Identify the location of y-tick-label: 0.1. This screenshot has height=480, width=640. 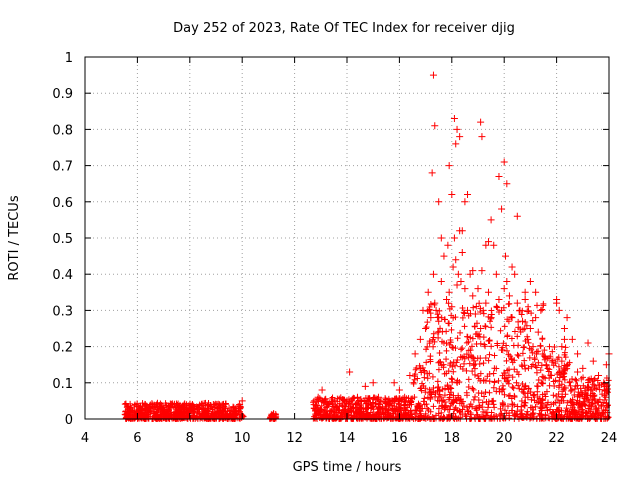
(62, 384).